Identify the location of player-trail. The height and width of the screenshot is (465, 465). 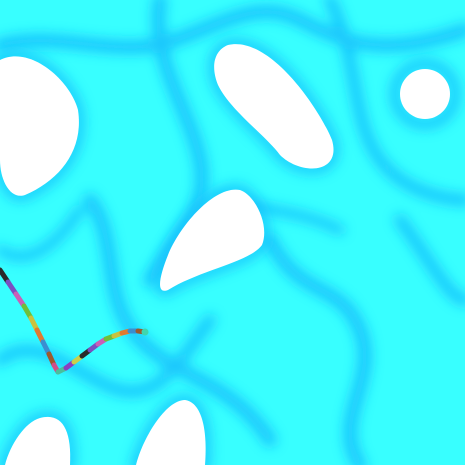
(74, 321).